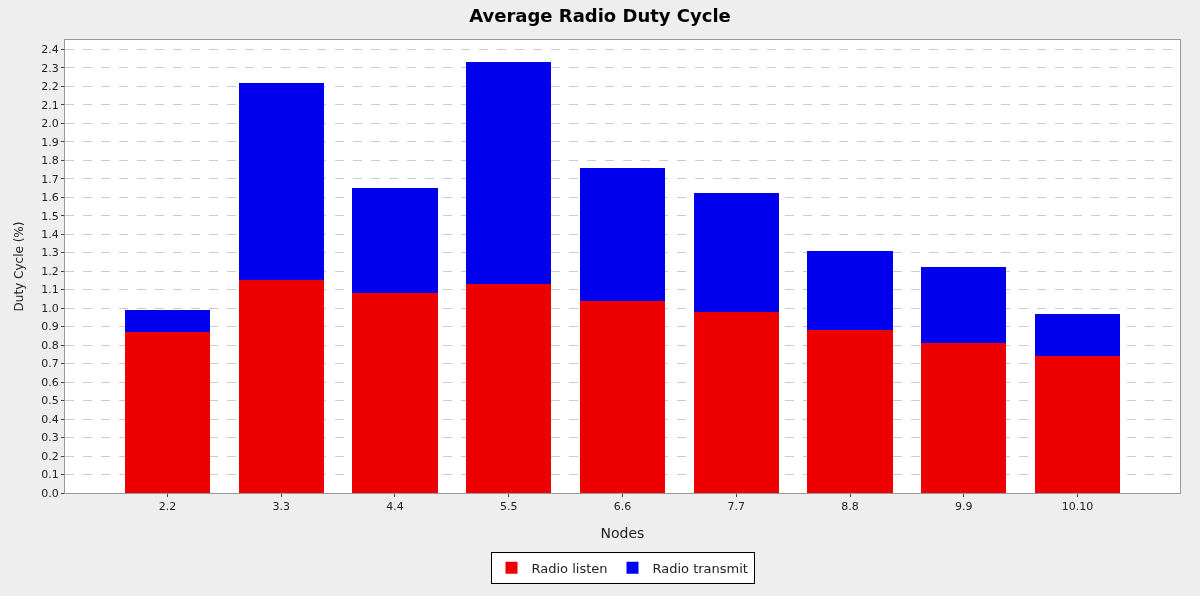  What do you see at coordinates (50, 419) in the screenshot?
I see `y-tick-label: 0.4` at bounding box center [50, 419].